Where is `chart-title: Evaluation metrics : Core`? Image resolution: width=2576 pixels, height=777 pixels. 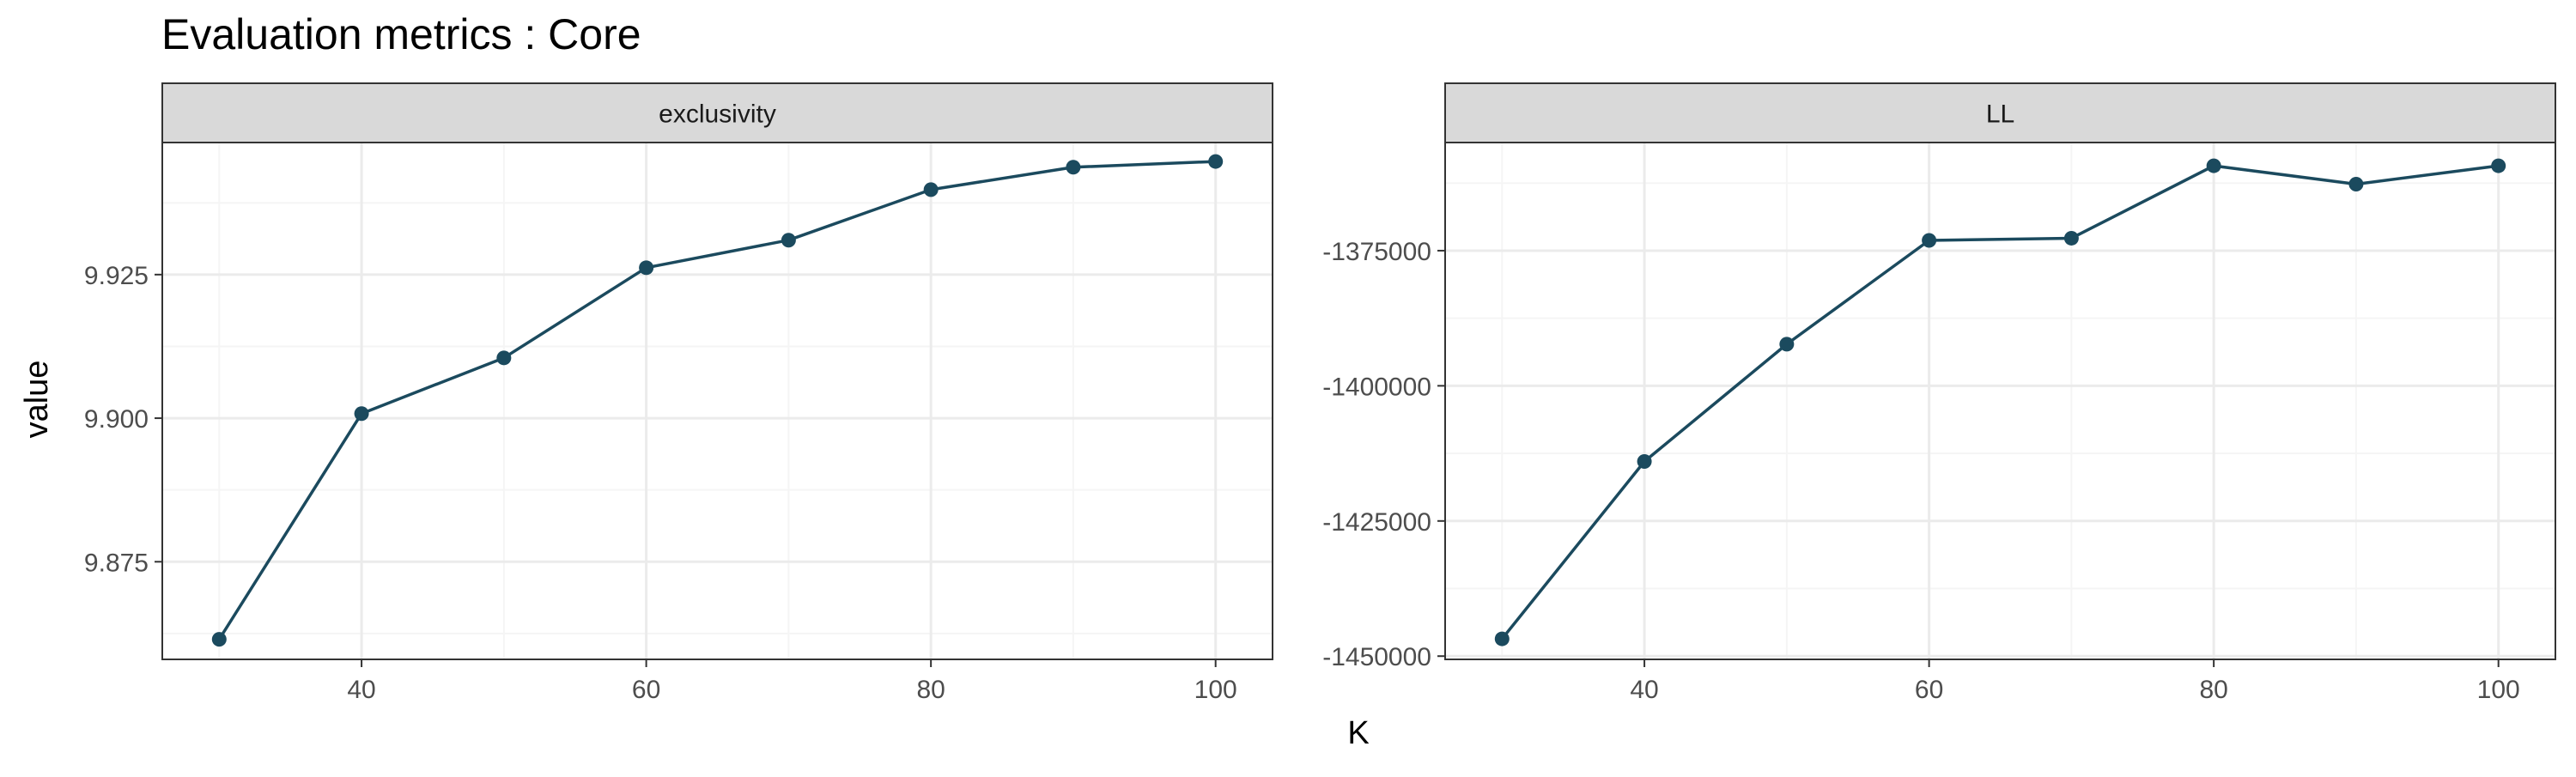 chart-title: Evaluation metrics : Core is located at coordinates (401, 34).